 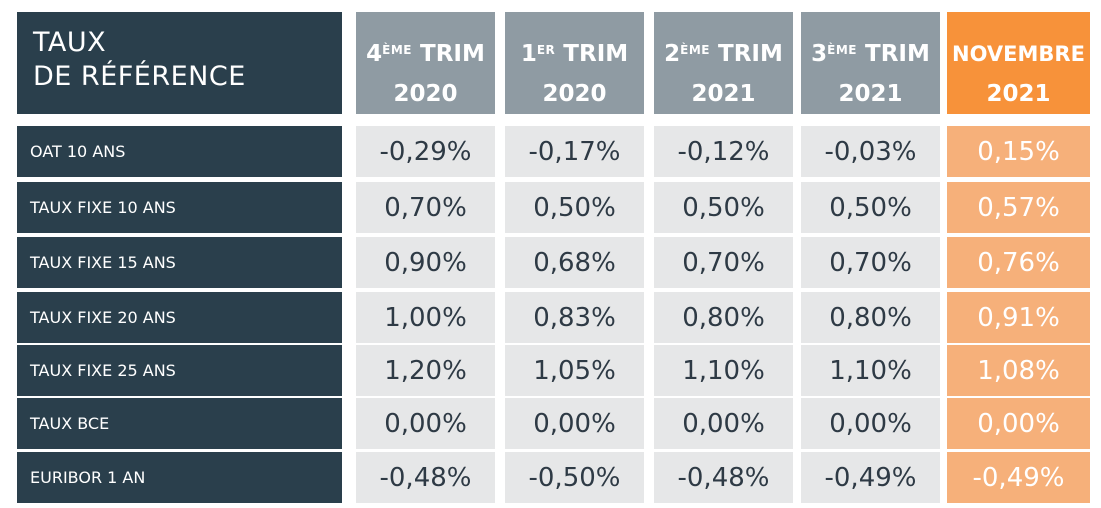 I want to click on rate-value-cell: 1,20%, so click(x=425, y=370).